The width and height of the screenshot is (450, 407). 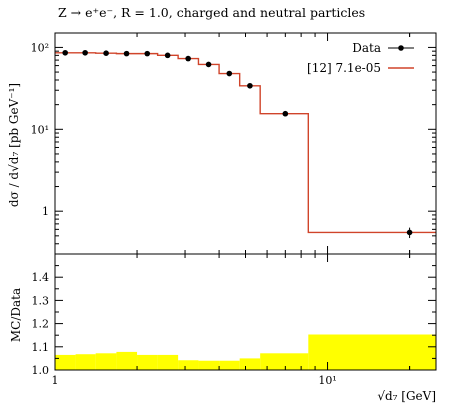 I want to click on main-y-tick-label: 10², so click(x=40, y=47).